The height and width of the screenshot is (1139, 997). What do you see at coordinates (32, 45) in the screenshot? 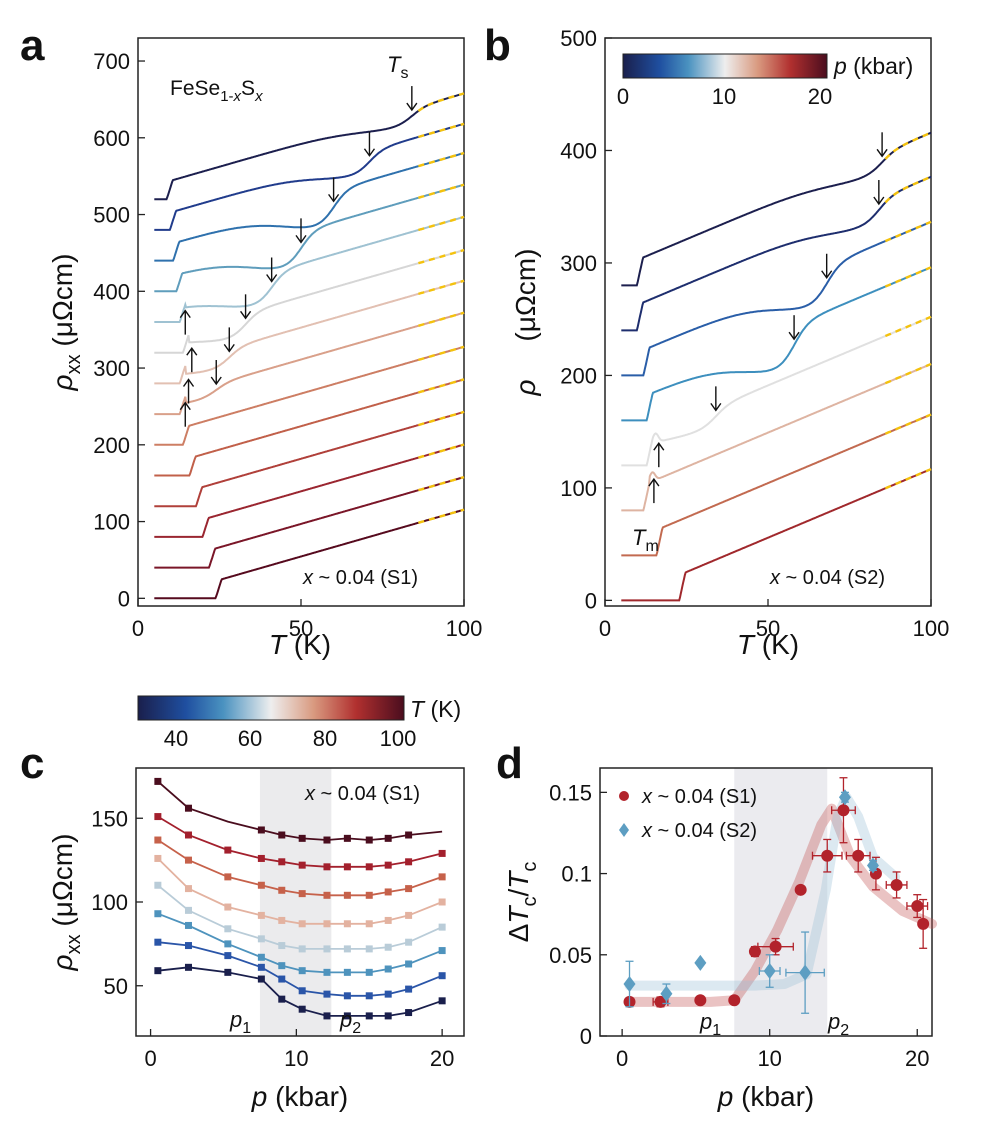
I see `panel-letter-a: a` at bounding box center [32, 45].